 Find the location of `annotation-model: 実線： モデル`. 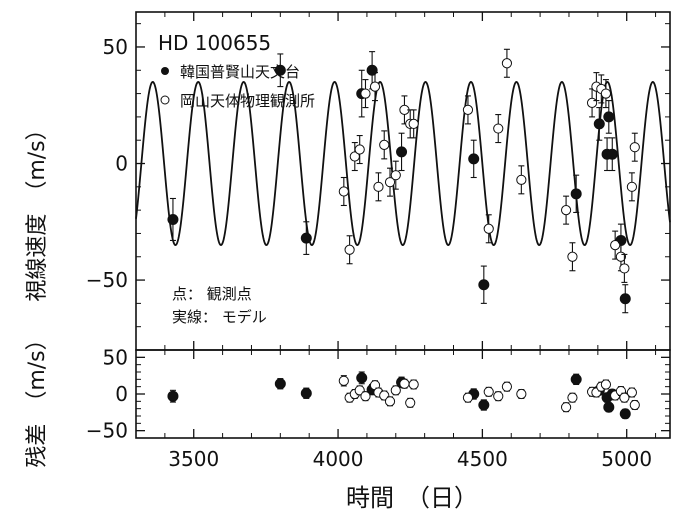

annotation-model: 実線： モデル is located at coordinates (219, 317).